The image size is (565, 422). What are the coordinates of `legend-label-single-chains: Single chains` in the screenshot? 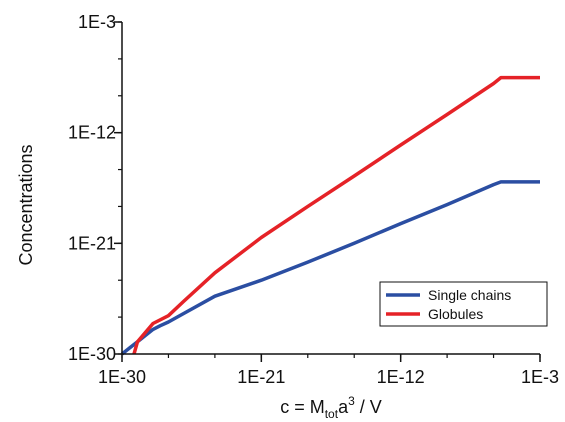 It's located at (469, 295).